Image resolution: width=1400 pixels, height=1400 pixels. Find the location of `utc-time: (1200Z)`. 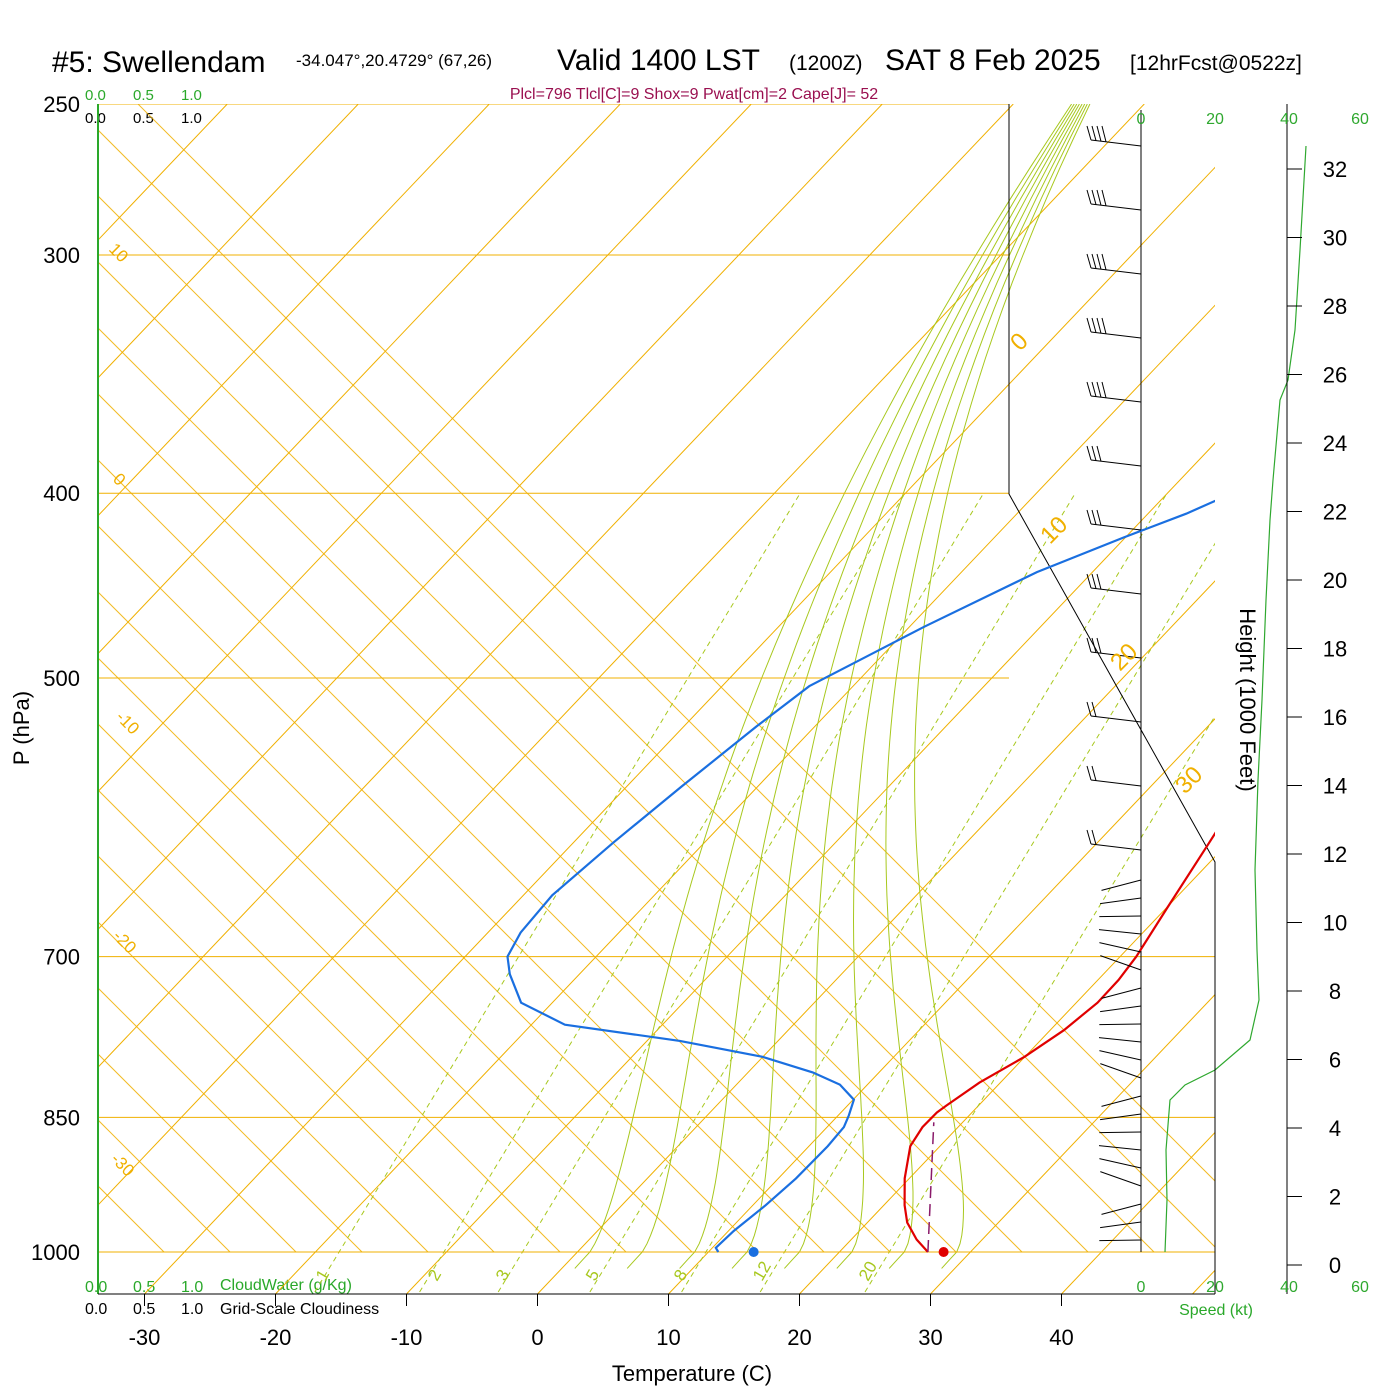

utc-time: (1200Z) is located at coordinates (826, 63).